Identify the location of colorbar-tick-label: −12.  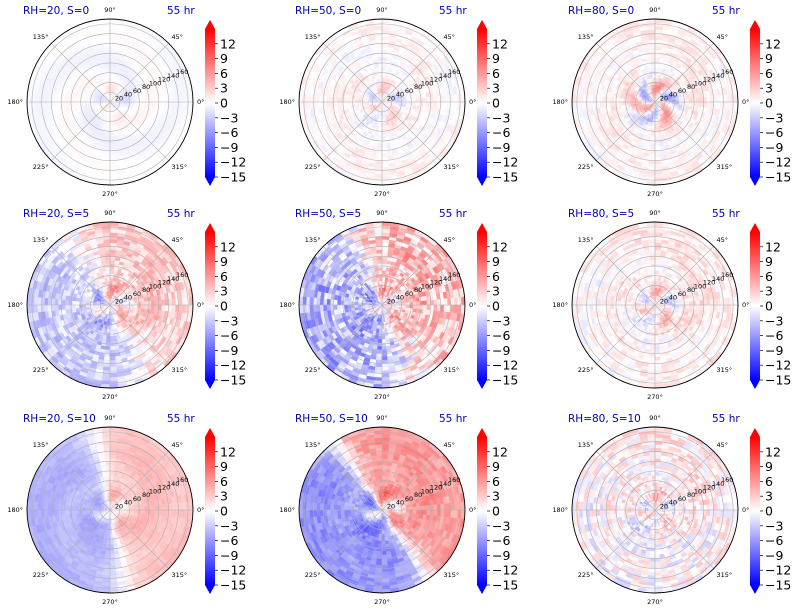
(505, 162).